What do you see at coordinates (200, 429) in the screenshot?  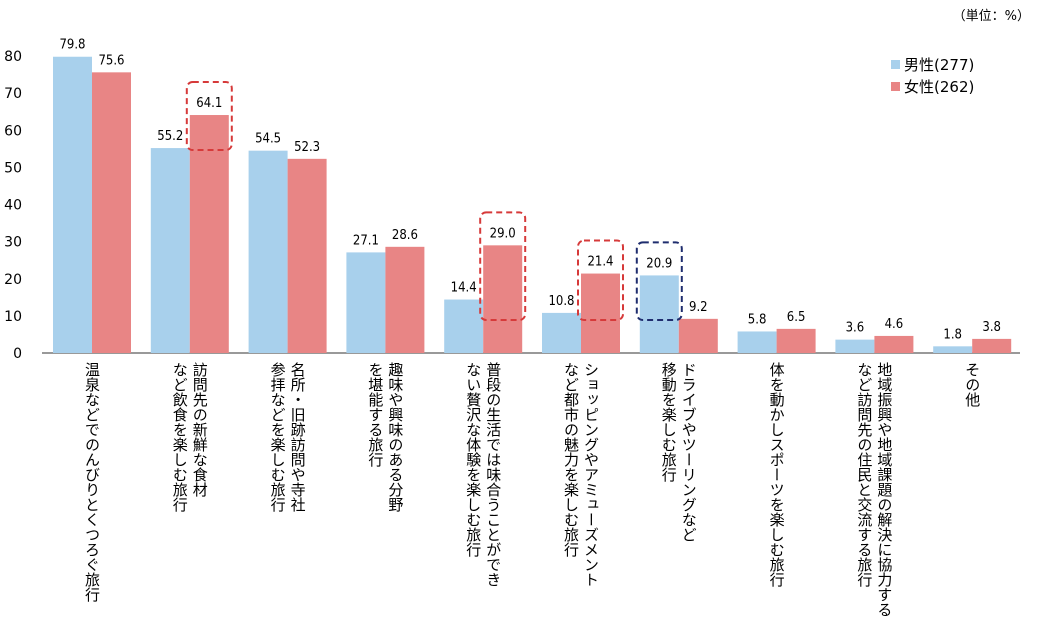 I see `category-label: 訪問先の新鮮な食材` at bounding box center [200, 429].